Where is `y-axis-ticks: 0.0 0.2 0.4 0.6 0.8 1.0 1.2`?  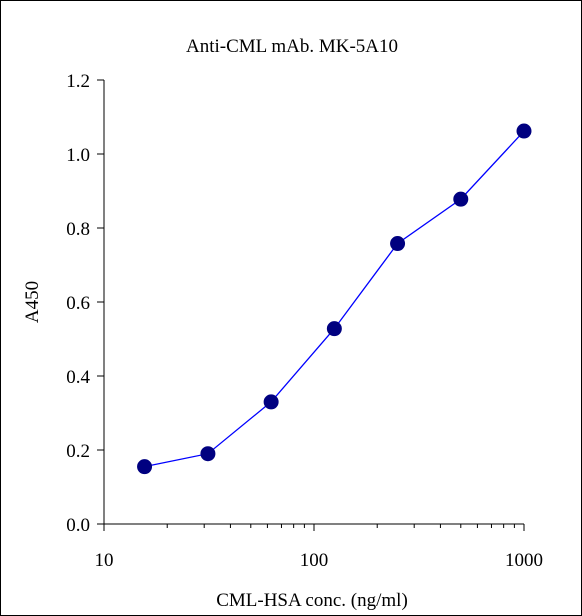 y-axis-ticks: 0.0 0.2 0.4 0.6 0.8 1.0 1.2 is located at coordinates (85, 303).